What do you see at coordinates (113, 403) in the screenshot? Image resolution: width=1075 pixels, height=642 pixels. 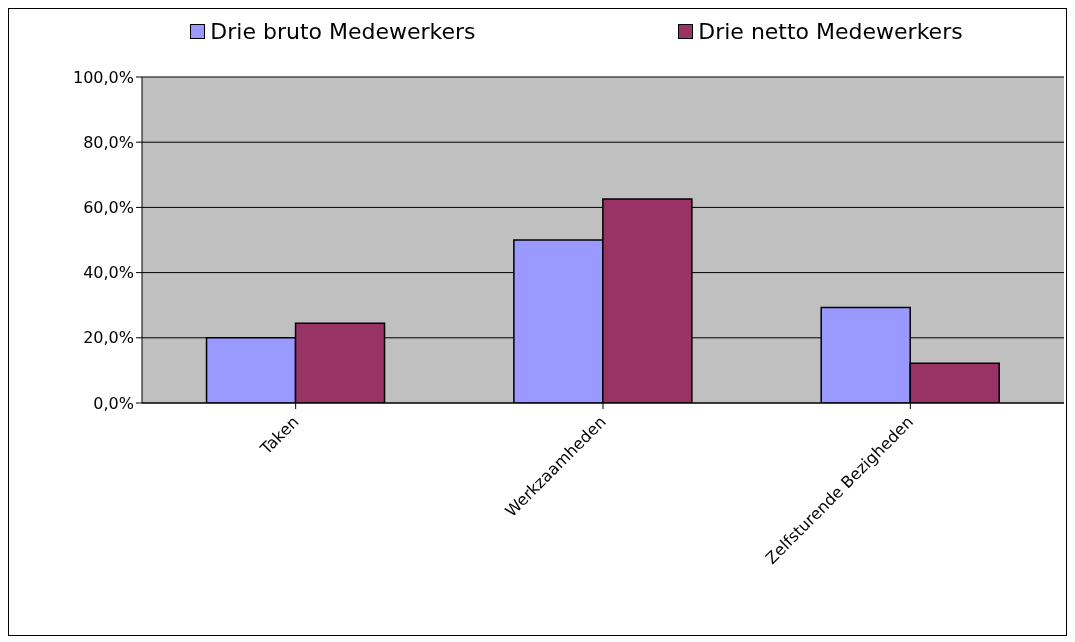 I see `y-tick-label: 0,0%` at bounding box center [113, 403].